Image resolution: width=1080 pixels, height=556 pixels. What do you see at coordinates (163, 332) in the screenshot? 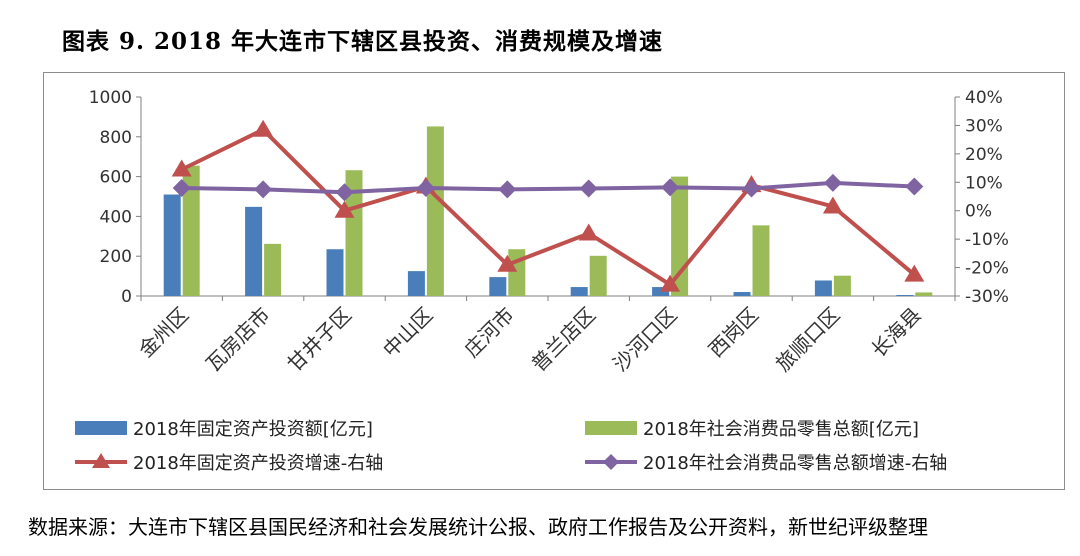
I see `category-label: 金州区` at bounding box center [163, 332].